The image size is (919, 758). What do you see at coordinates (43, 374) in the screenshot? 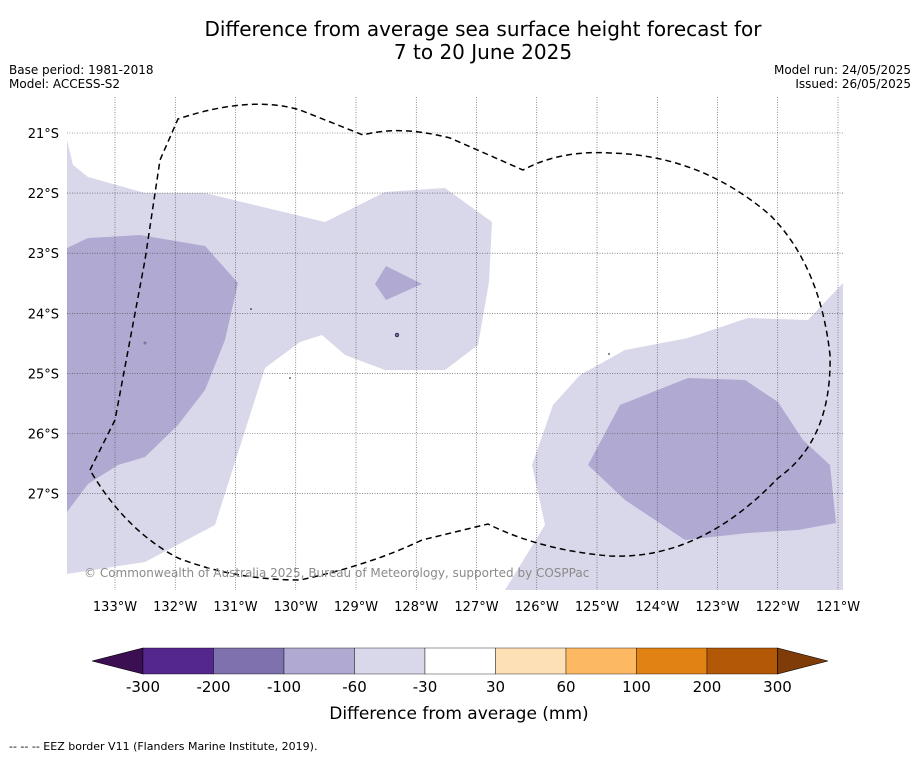
I see `lat-tick-label: 25°S` at bounding box center [43, 374].